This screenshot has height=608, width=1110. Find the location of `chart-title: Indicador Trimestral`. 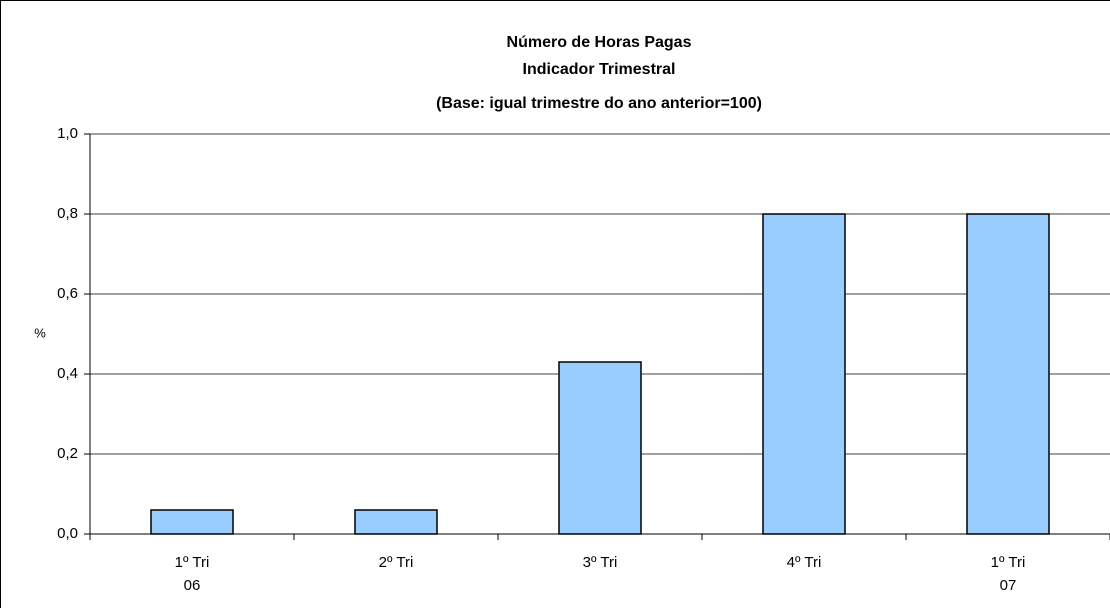

chart-title: Indicador Trimestral is located at coordinates (599, 69).